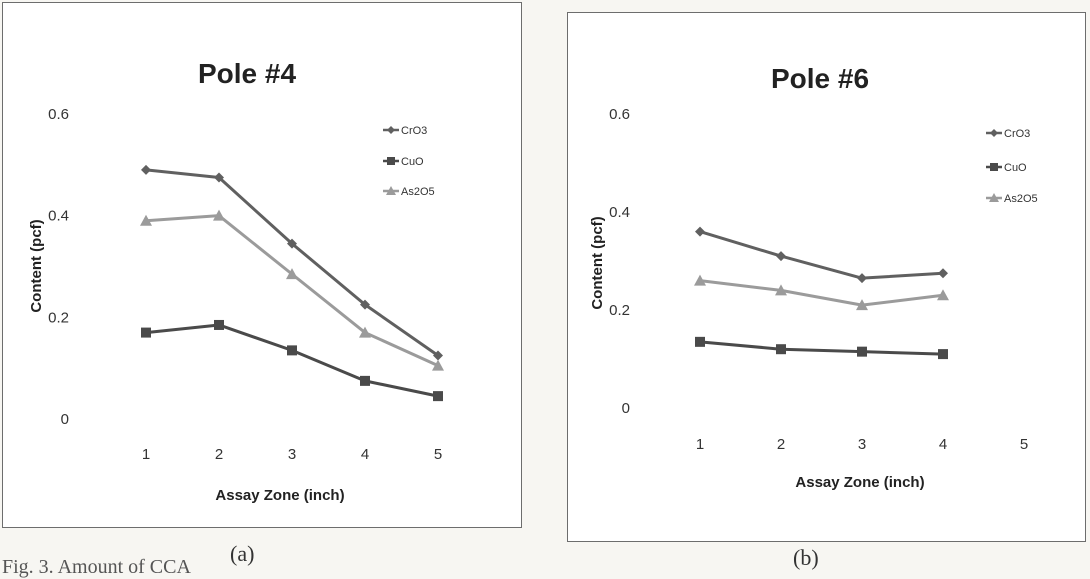  I want to click on figure-caption: Fig. 3. Amount of CCA, so click(96, 567).